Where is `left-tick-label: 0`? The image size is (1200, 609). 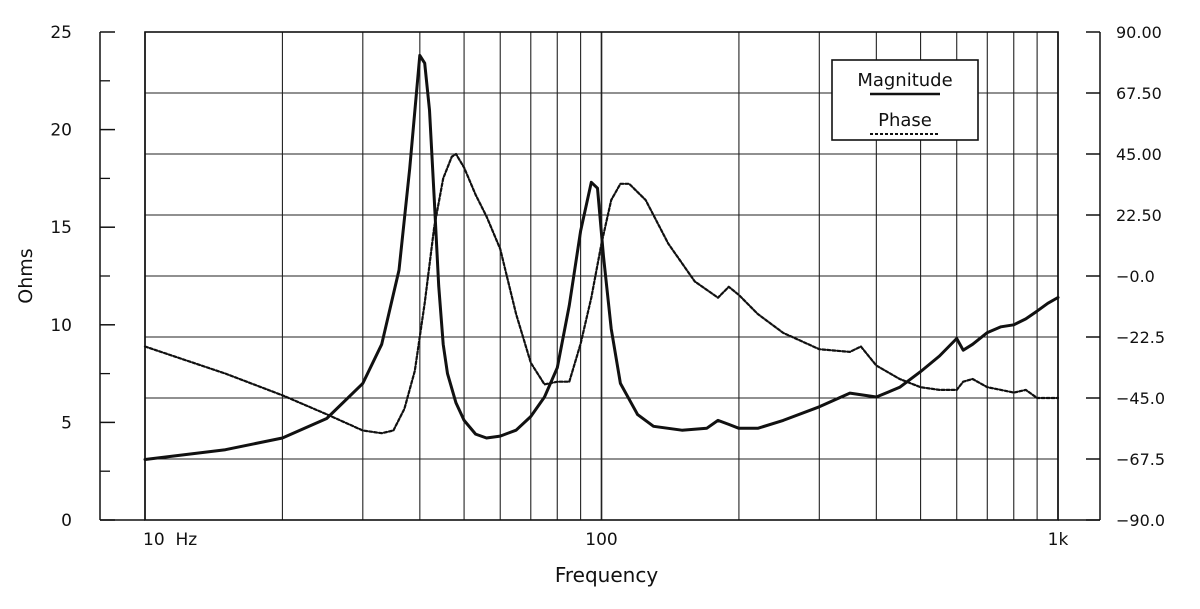 left-tick-label: 0 is located at coordinates (66, 521).